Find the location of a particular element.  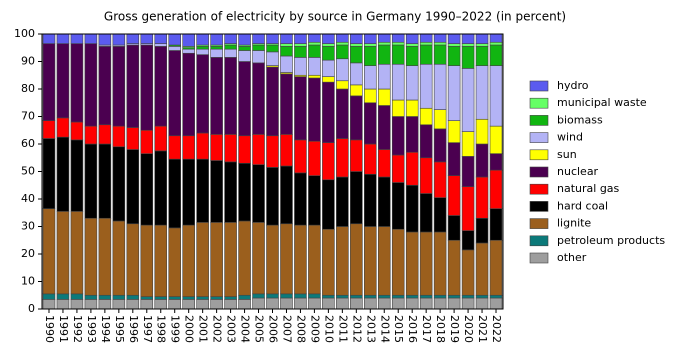

y-tick-label: 60 is located at coordinates (28, 143).